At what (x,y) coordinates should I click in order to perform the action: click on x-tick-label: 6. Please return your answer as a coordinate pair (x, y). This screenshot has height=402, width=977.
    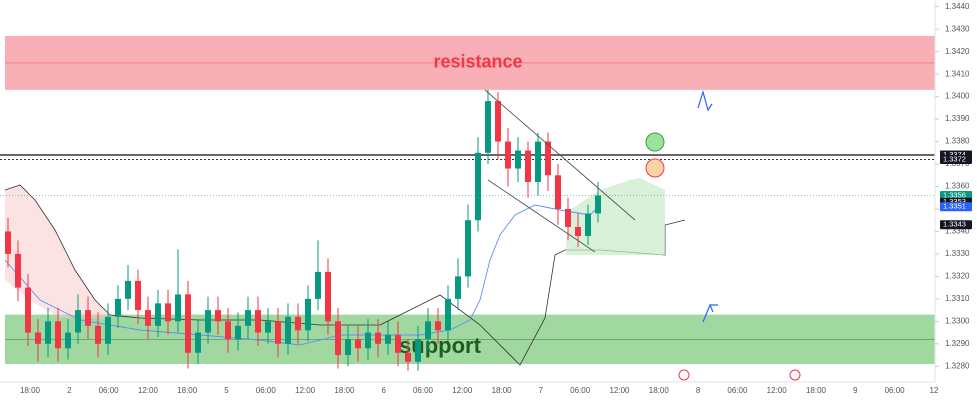
    Looking at the image, I should click on (383, 390).